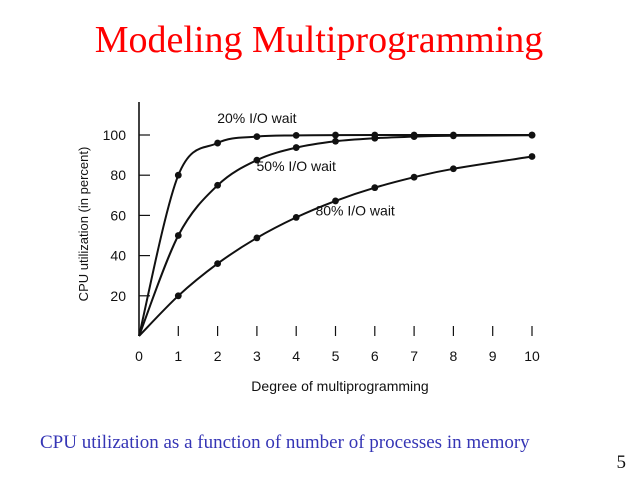 The height and width of the screenshot is (478, 638). Describe the element at coordinates (139, 356) in the screenshot. I see `x-tick-label-0: 0` at that location.